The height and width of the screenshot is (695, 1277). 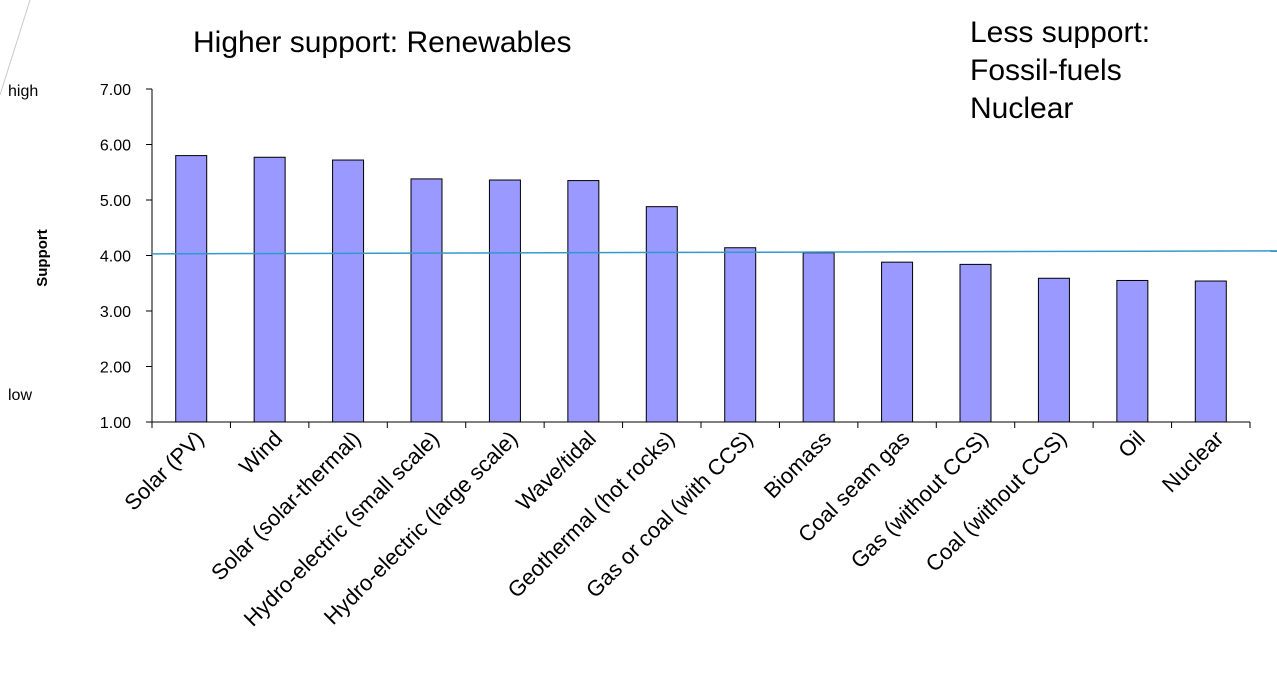 What do you see at coordinates (115, 90) in the screenshot?
I see `y-tick-label: 7.00` at bounding box center [115, 90].